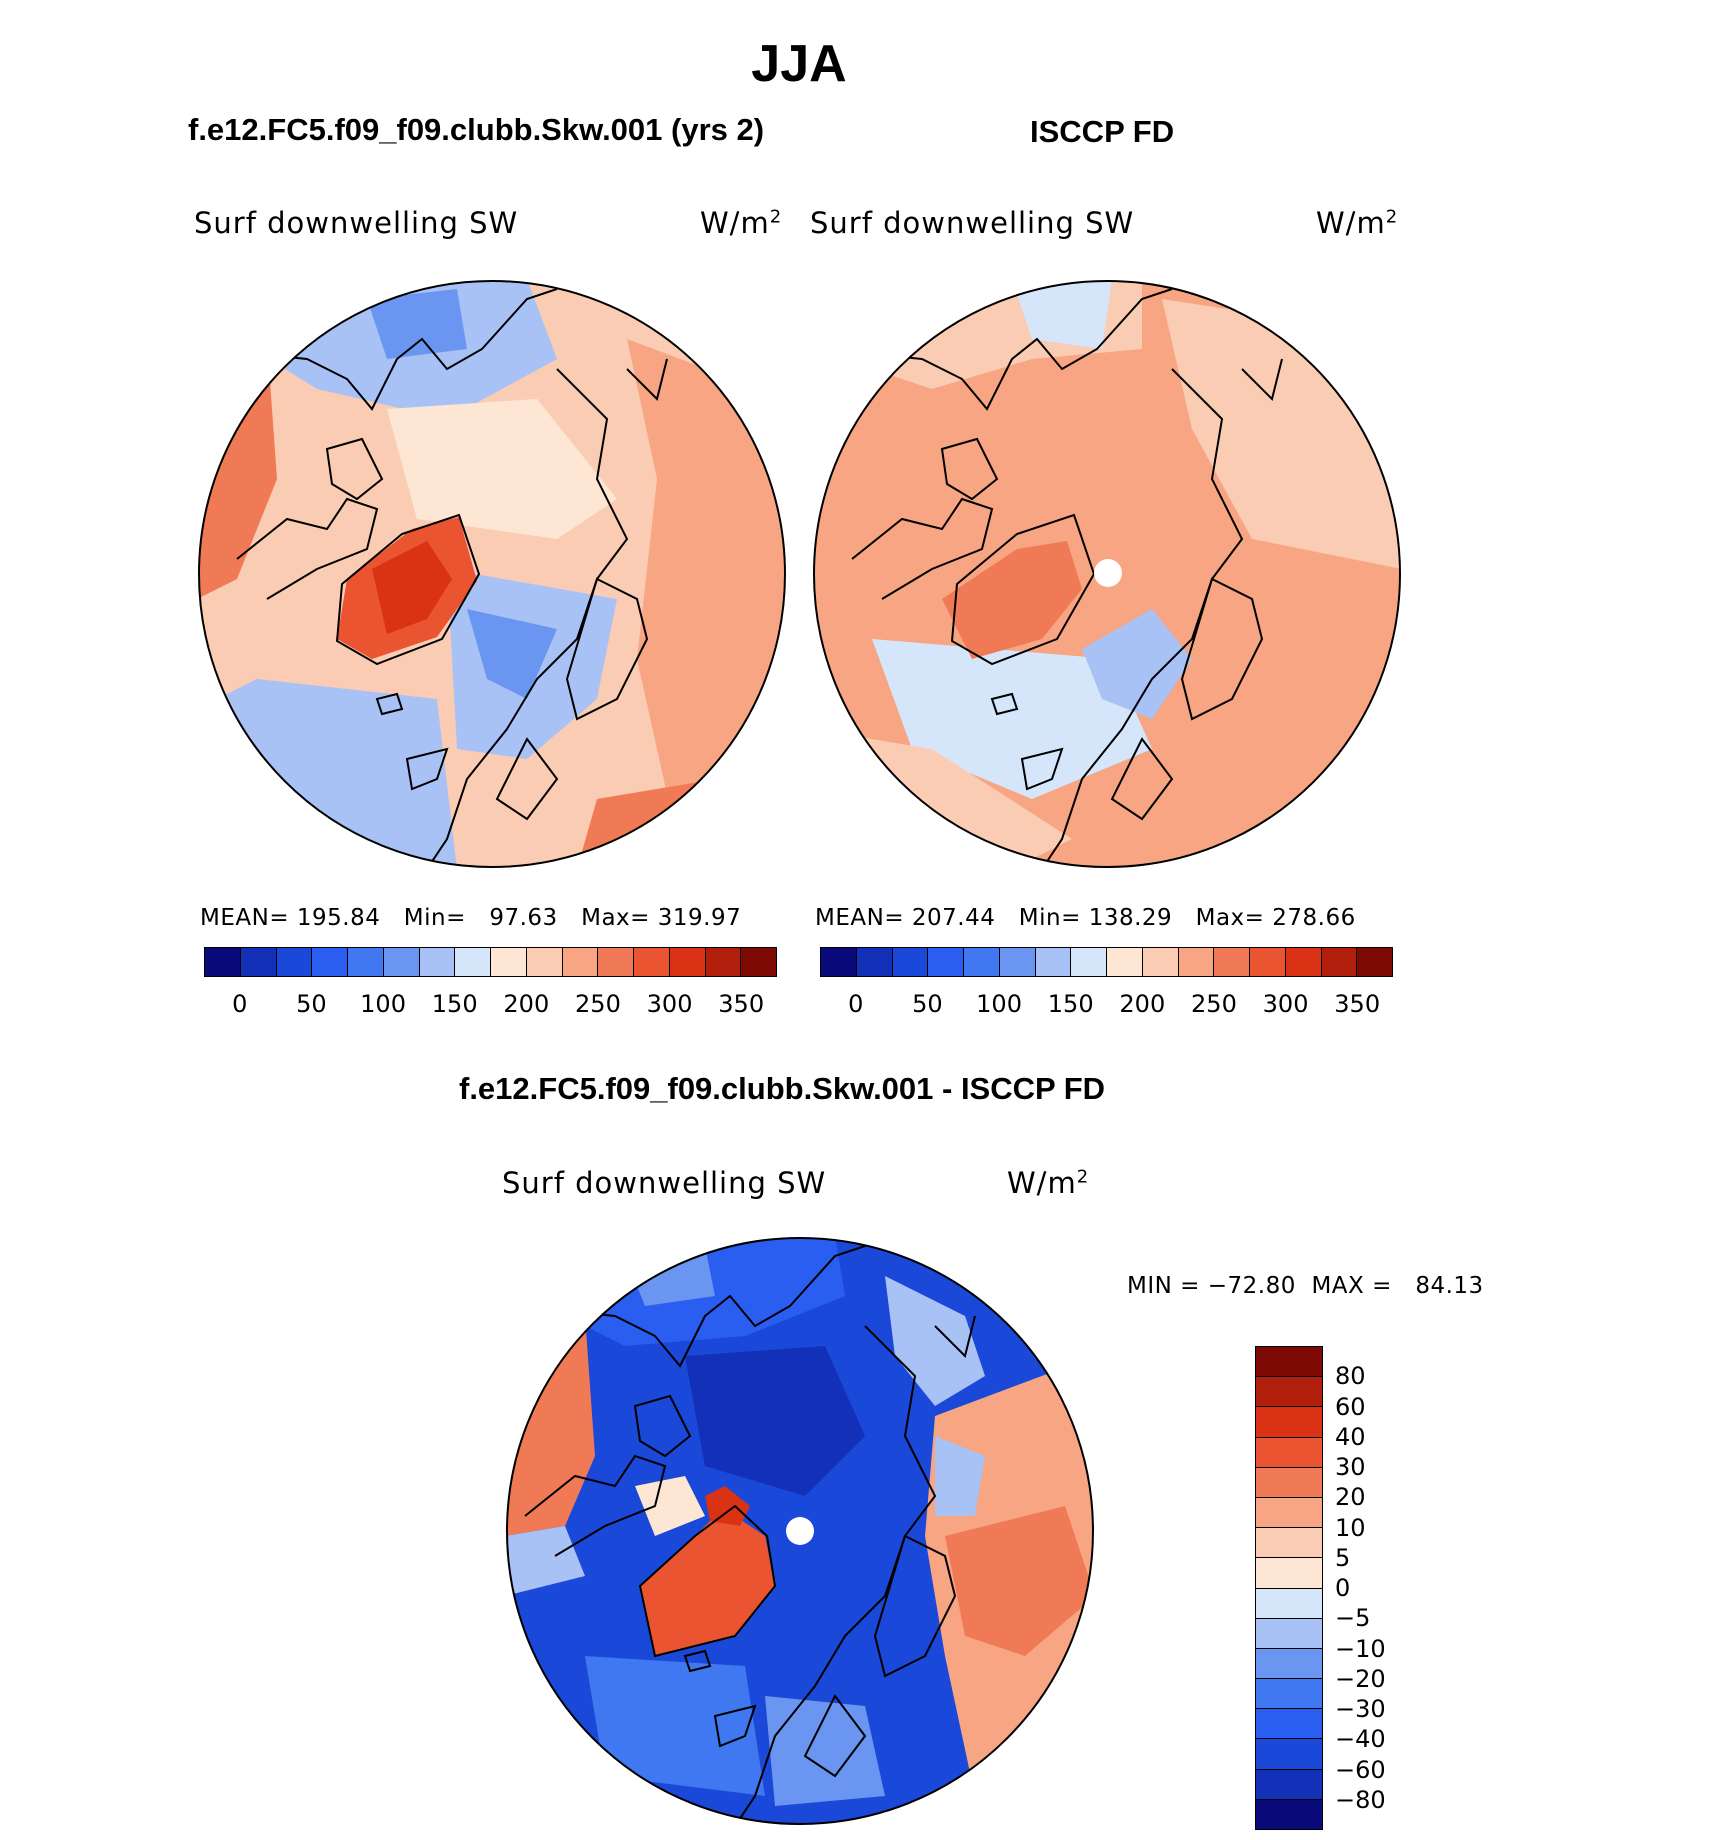  What do you see at coordinates (664, 1183) in the screenshot?
I see `diff-variable-label: Surf downwelling SW` at bounding box center [664, 1183].